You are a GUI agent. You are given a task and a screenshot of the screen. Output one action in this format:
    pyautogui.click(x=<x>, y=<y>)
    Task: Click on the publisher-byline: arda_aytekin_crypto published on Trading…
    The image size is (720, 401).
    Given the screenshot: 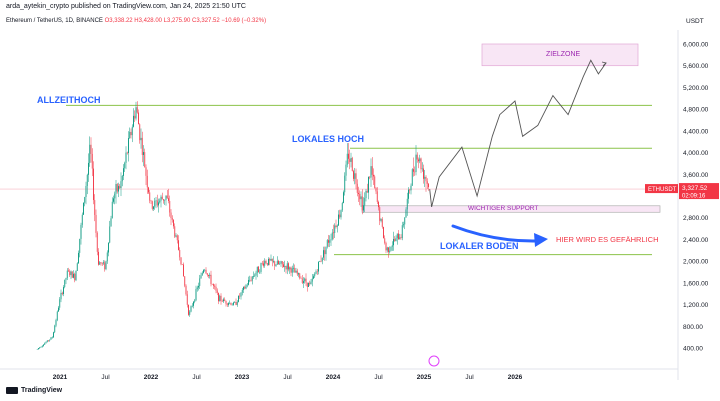 What is the action you would take?
    pyautogui.click(x=126, y=6)
    